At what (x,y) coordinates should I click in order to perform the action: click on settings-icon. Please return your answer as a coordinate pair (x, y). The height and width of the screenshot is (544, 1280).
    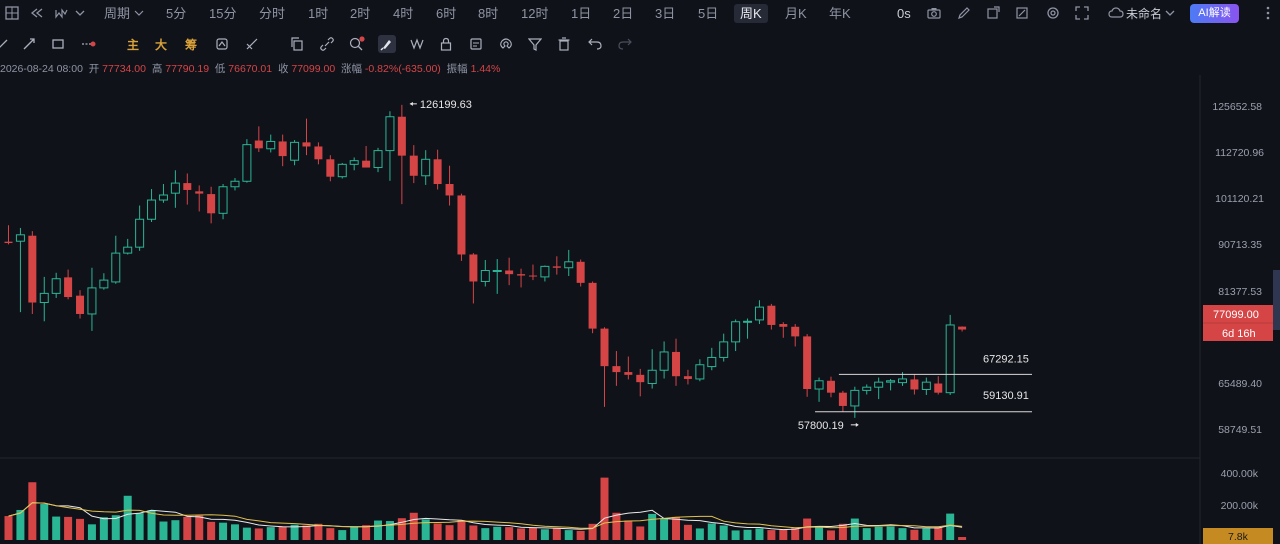
    Looking at the image, I should click on (1053, 13).